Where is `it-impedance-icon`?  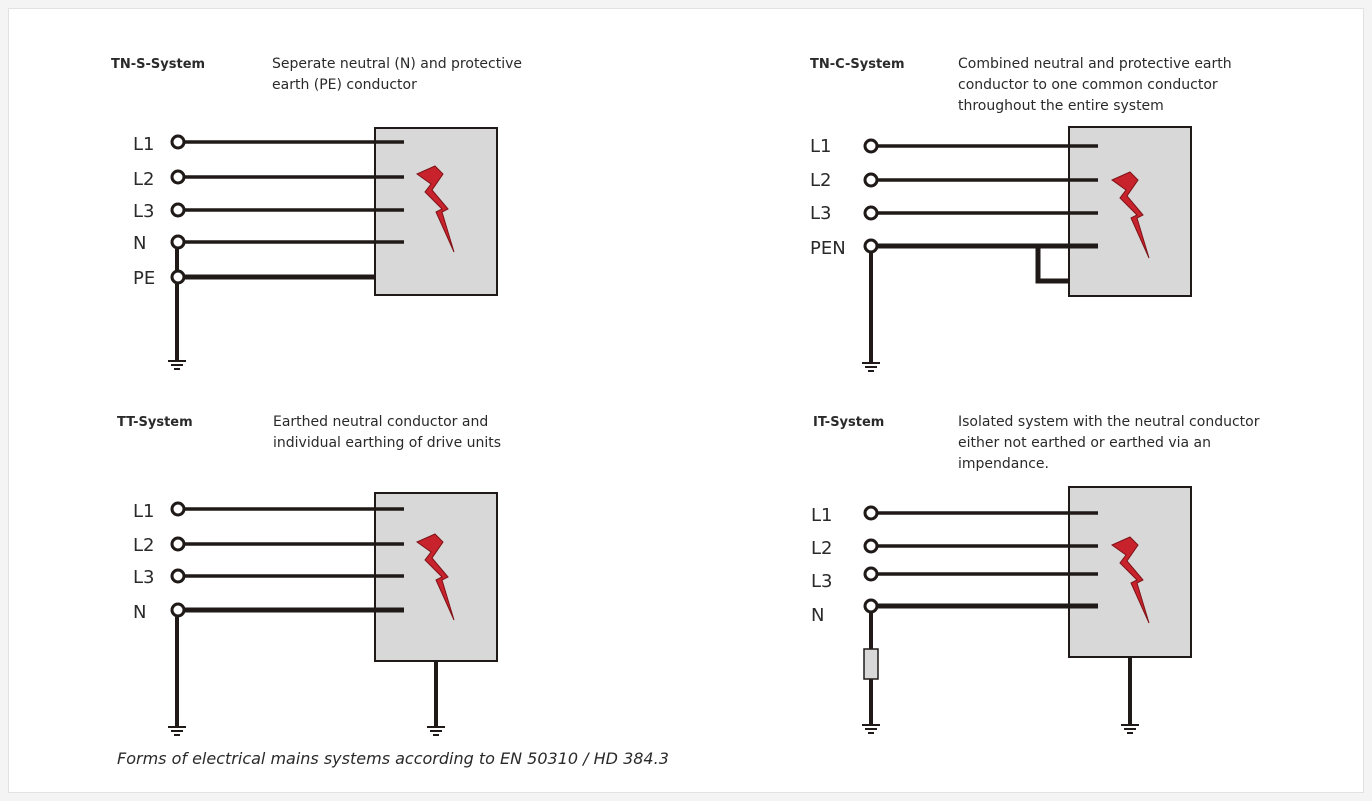 it-impedance-icon is located at coordinates (871, 664).